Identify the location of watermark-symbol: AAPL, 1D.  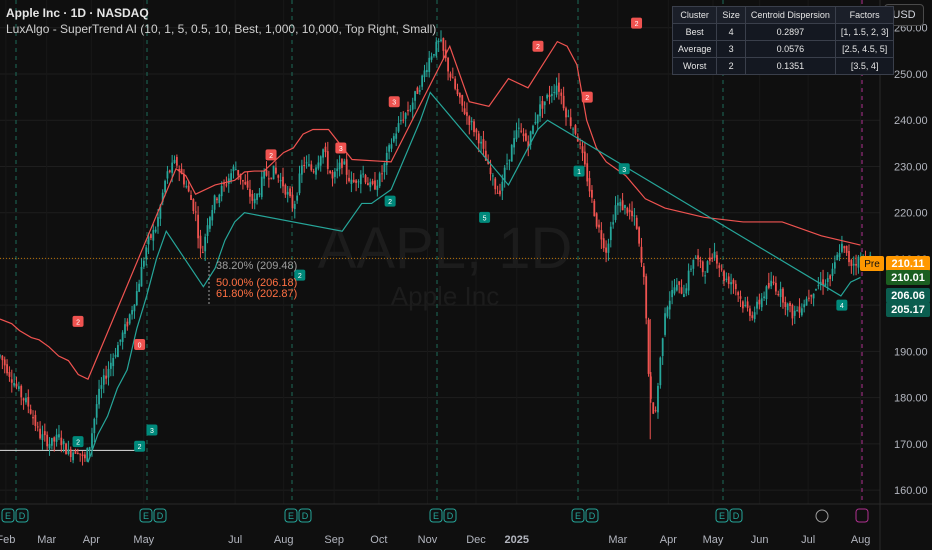
(445, 248).